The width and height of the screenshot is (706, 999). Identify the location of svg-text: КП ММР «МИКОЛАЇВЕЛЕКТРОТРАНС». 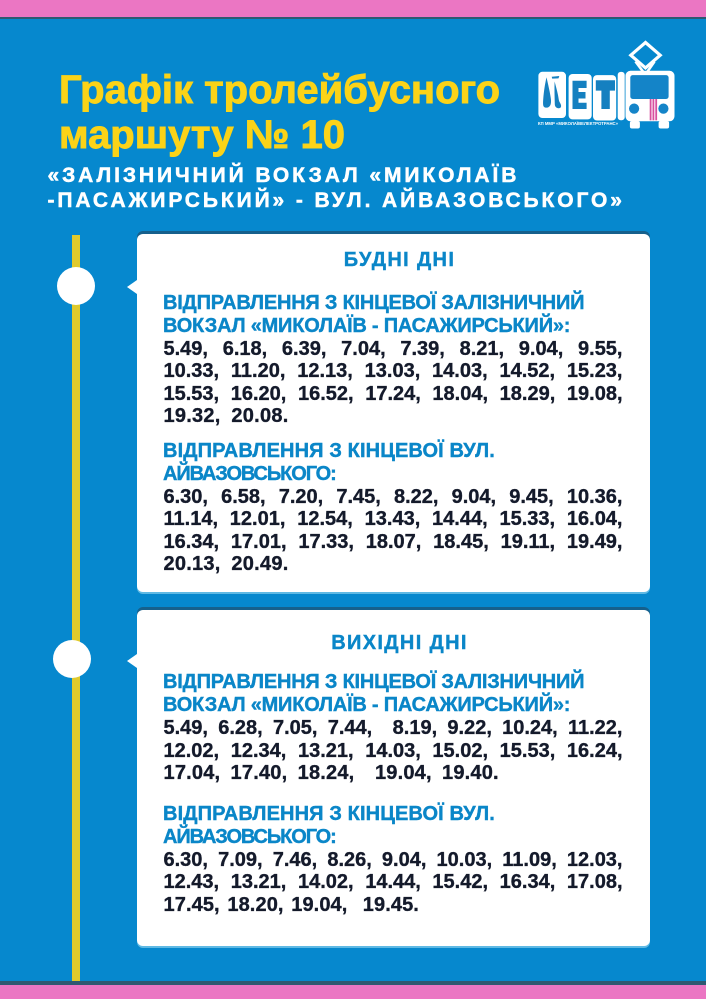
(578, 123).